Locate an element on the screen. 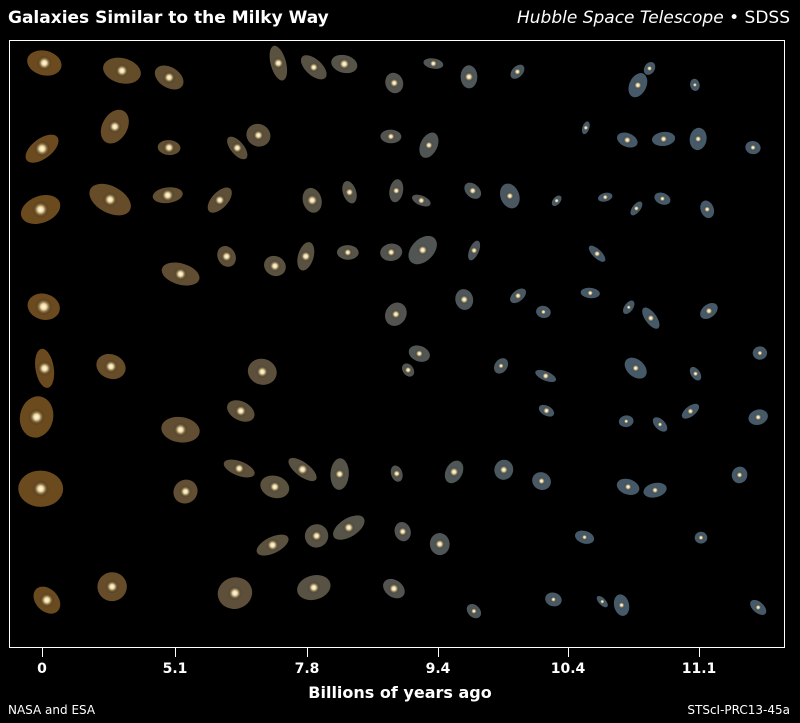 Image resolution: width=800 pixels, height=723 pixels. credit-nasa-esa: NASA and ESA is located at coordinates (52, 710).